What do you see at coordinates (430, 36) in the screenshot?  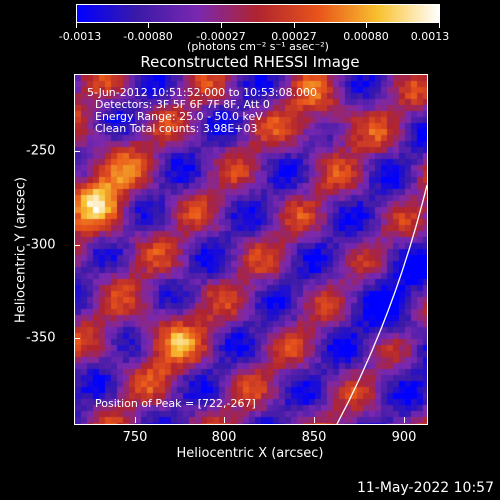 I see `colorbar-tick-label: 0.0013` at bounding box center [430, 36].